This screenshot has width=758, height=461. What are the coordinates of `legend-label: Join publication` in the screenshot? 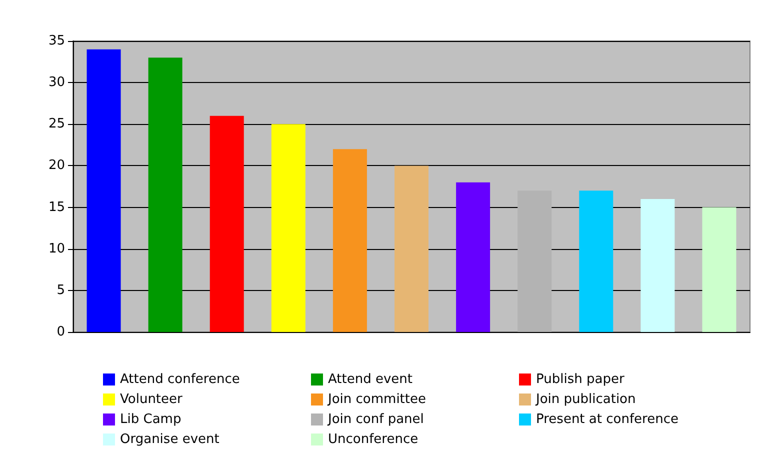 It's located at (585, 399).